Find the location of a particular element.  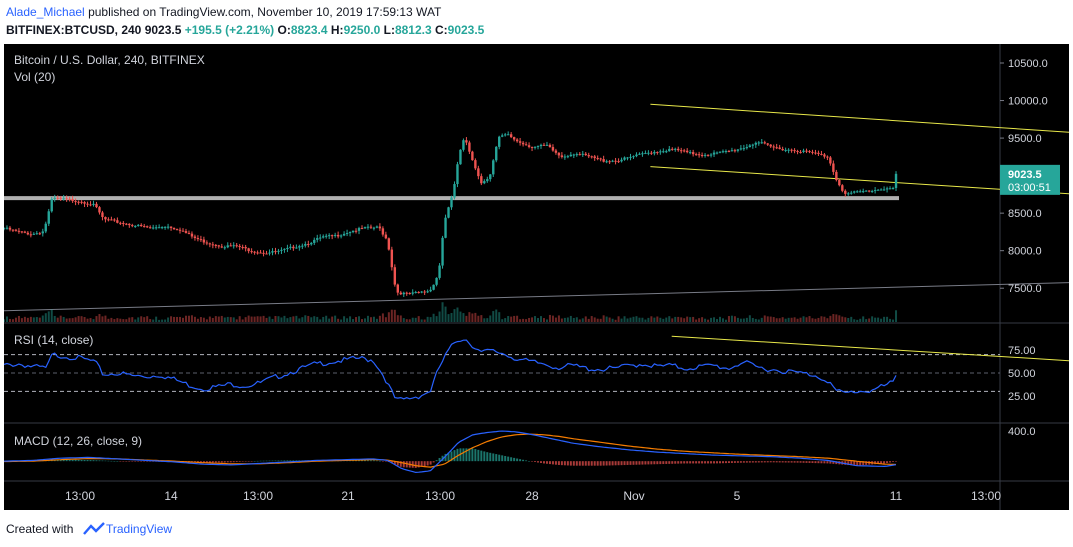

macd-pane is located at coordinates (451, 452).